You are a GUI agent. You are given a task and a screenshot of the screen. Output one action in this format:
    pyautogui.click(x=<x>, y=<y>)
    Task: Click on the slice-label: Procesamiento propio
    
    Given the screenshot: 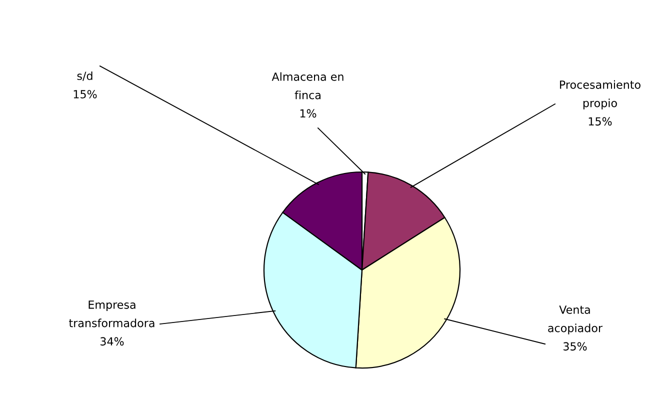 What is the action you would take?
    pyautogui.click(x=600, y=95)
    